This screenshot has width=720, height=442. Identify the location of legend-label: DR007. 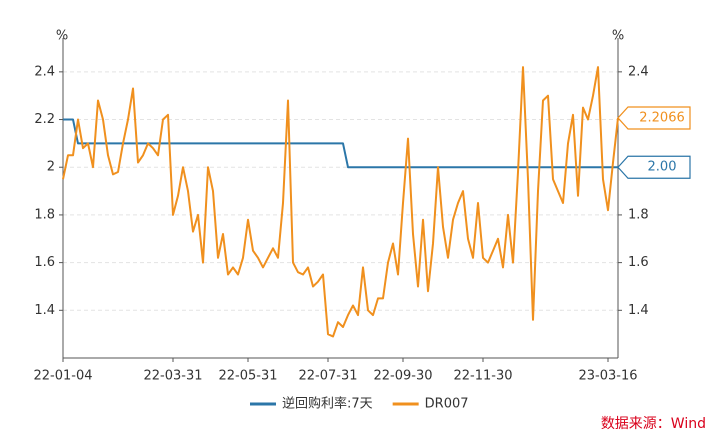
(447, 404).